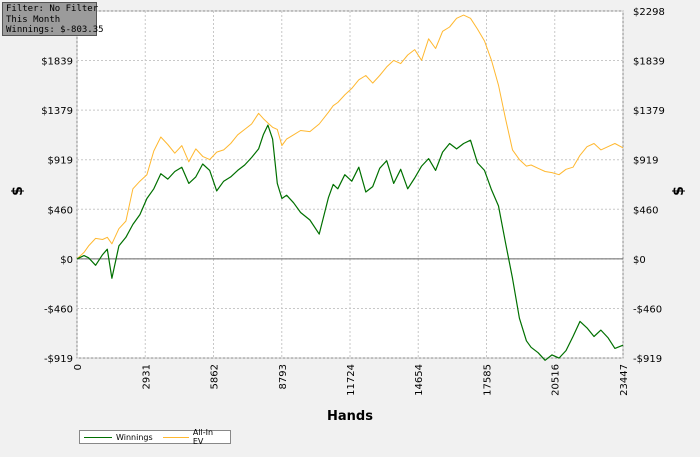 Image resolution: width=700 pixels, height=457 pixels. I want to click on y-tick-label-left: $0, so click(66, 260).